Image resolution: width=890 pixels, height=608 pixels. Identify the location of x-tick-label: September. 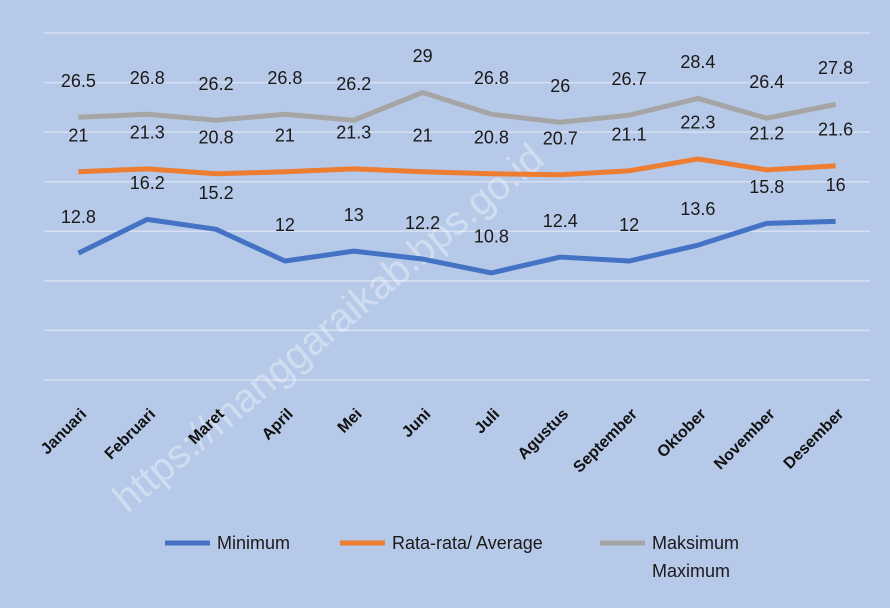
(605, 441).